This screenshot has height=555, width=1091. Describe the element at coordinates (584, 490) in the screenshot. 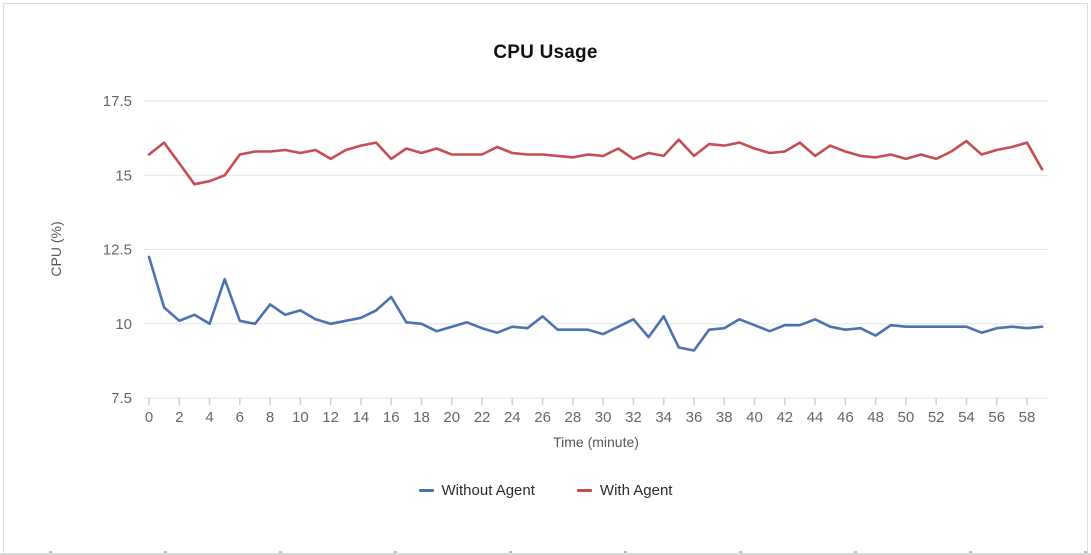

I see `legend-swatch-with-agent-icon` at that location.